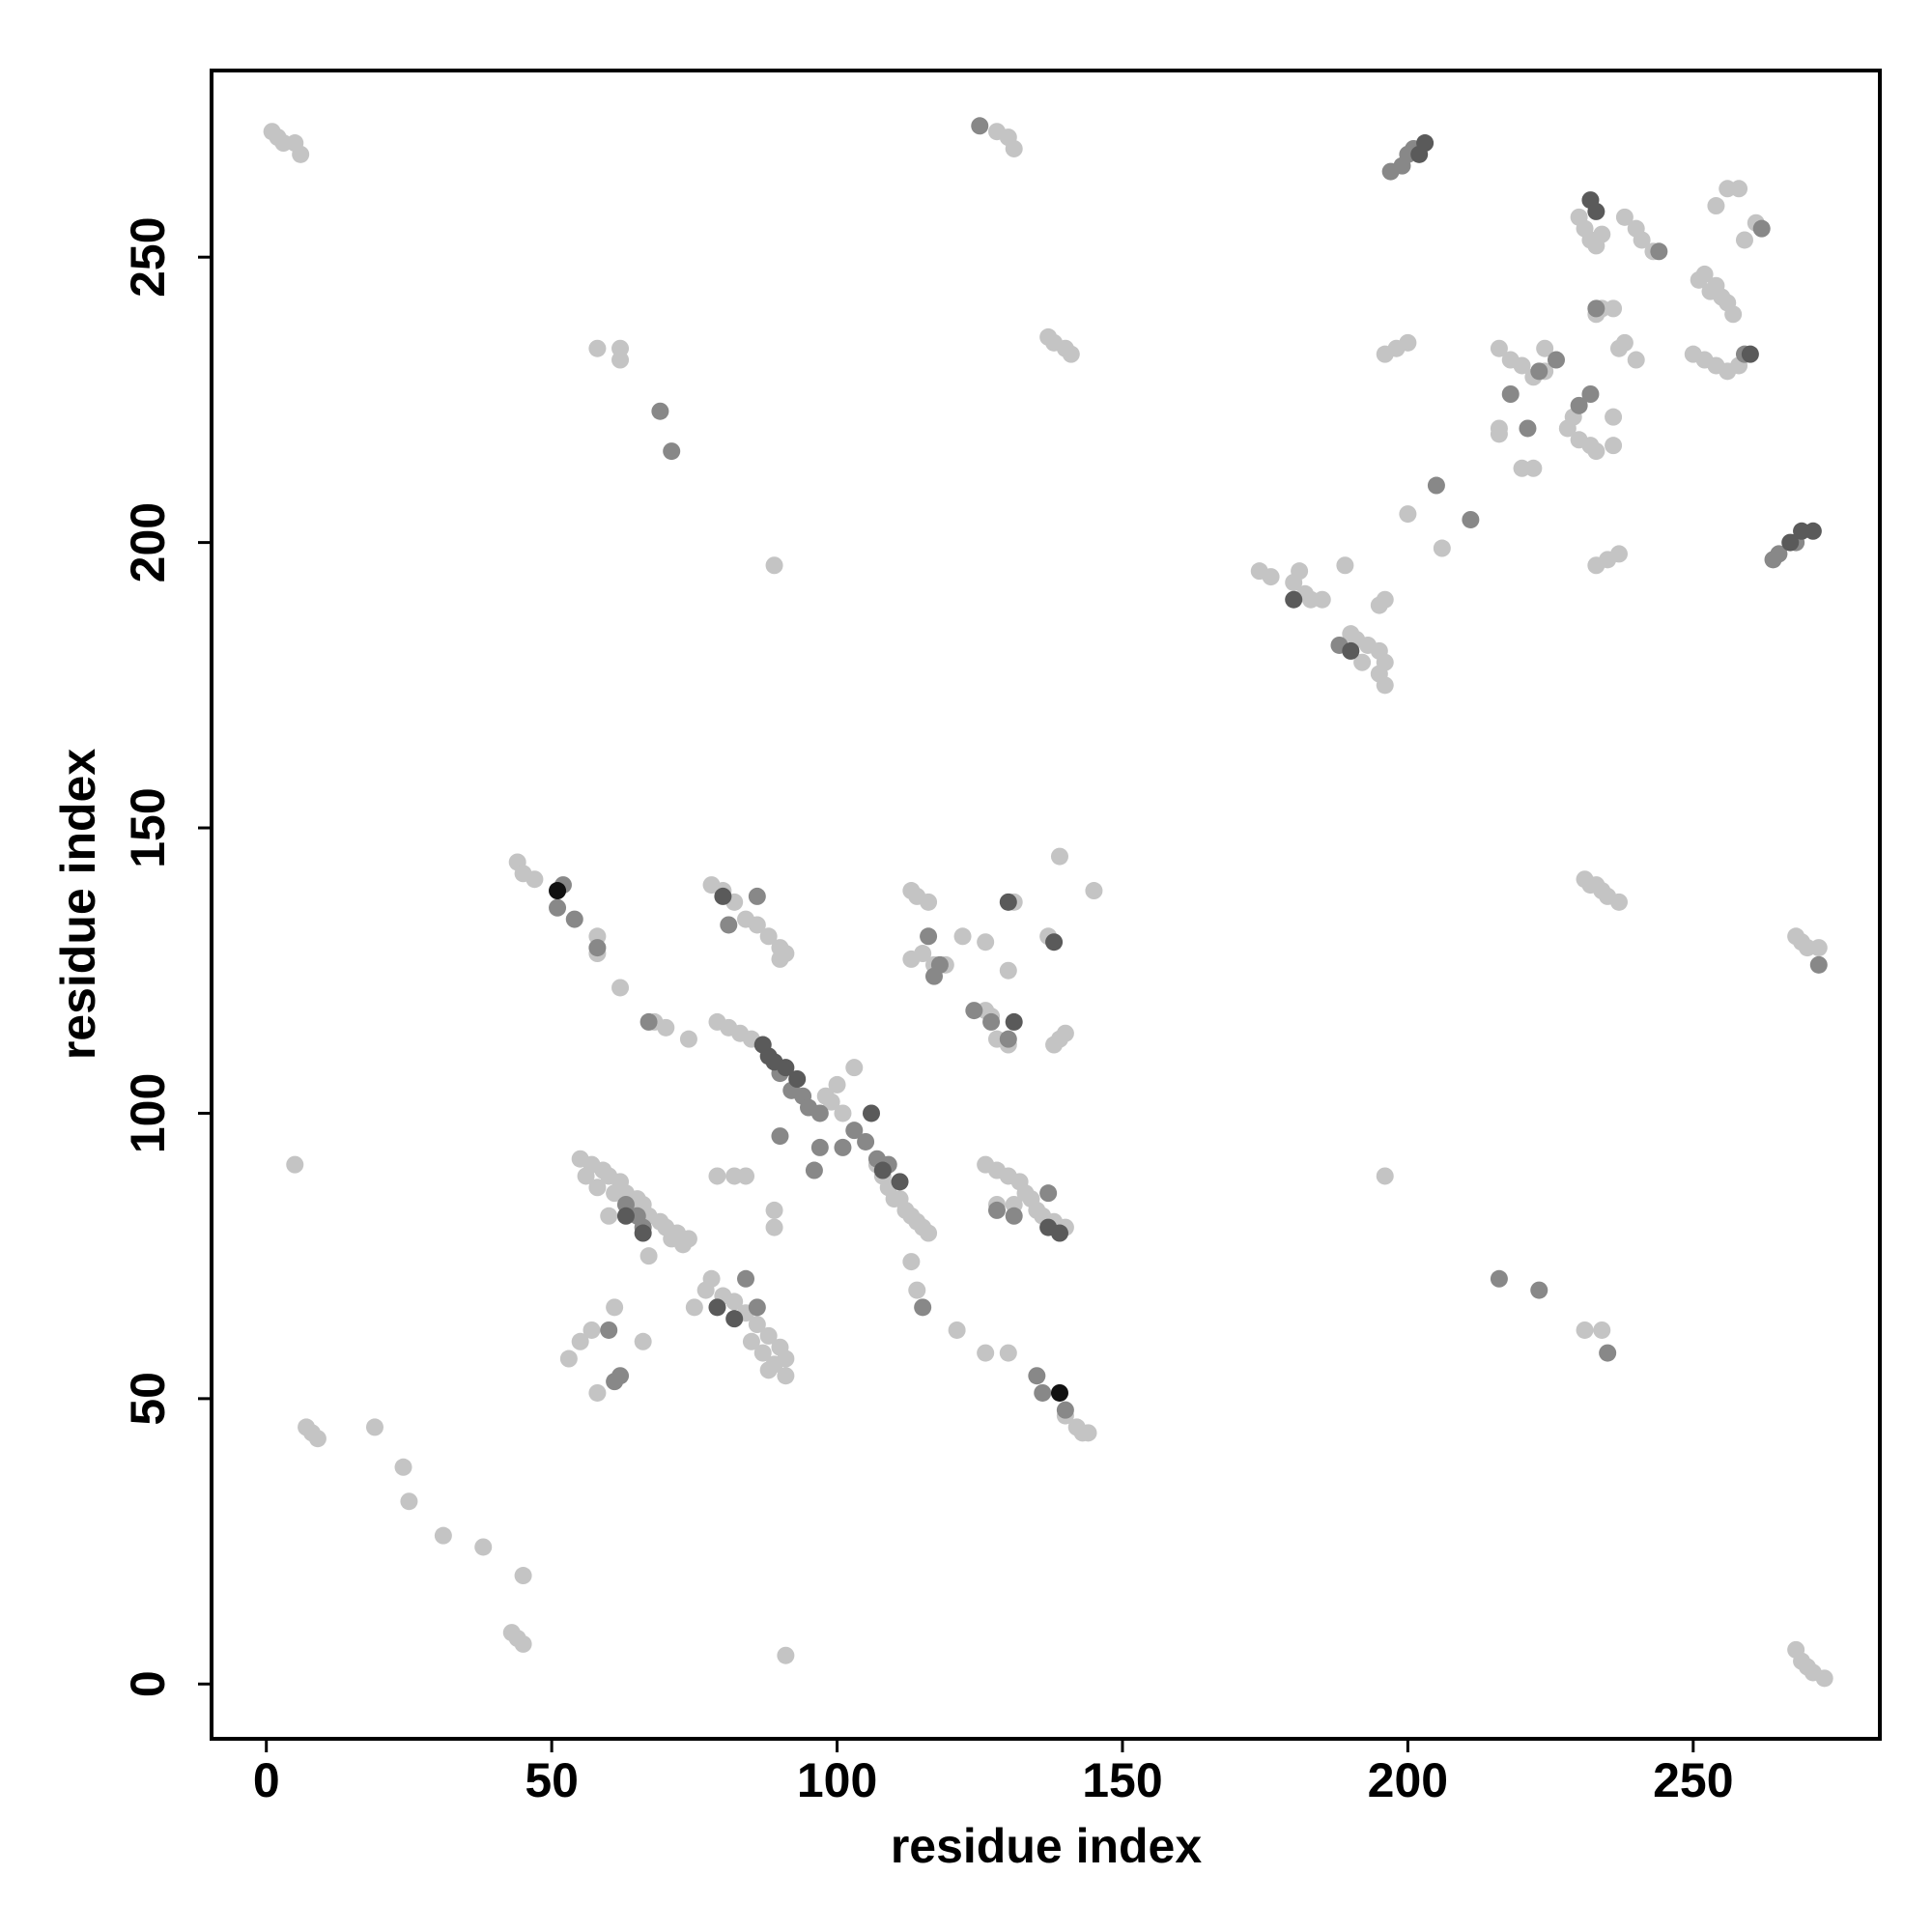 The image size is (1932, 1932). I want to click on y-tick-label: 0, so click(148, 1683).